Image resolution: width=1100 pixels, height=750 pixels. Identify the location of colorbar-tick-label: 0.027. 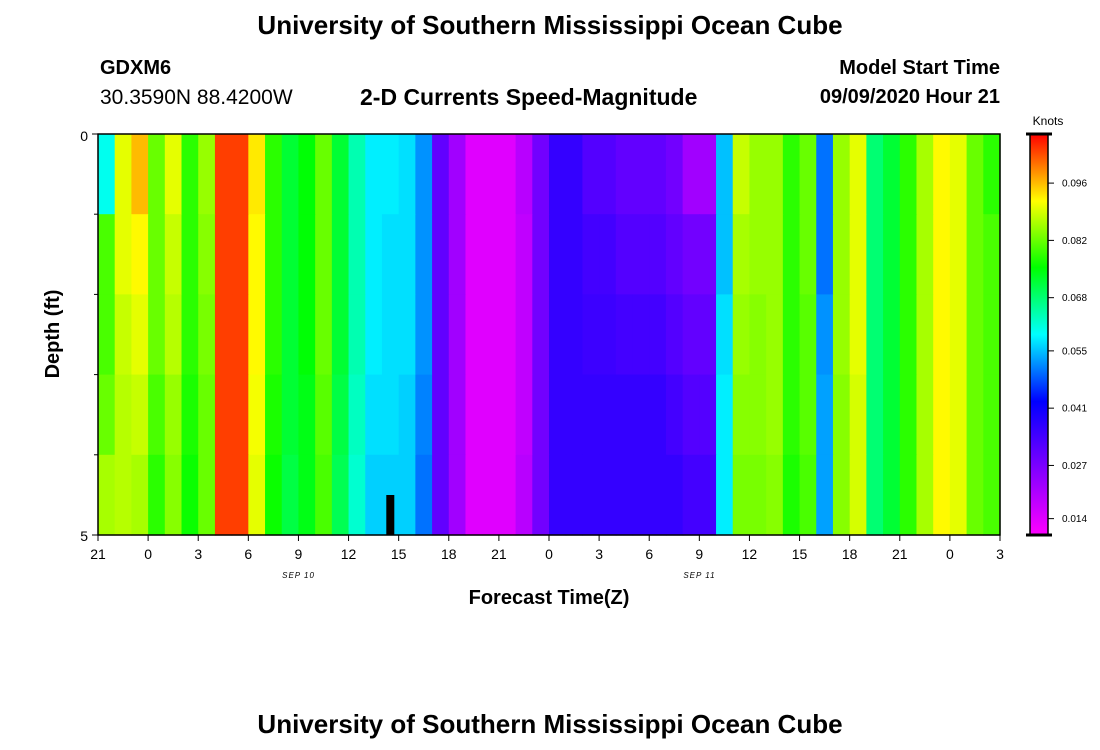
(1074, 466).